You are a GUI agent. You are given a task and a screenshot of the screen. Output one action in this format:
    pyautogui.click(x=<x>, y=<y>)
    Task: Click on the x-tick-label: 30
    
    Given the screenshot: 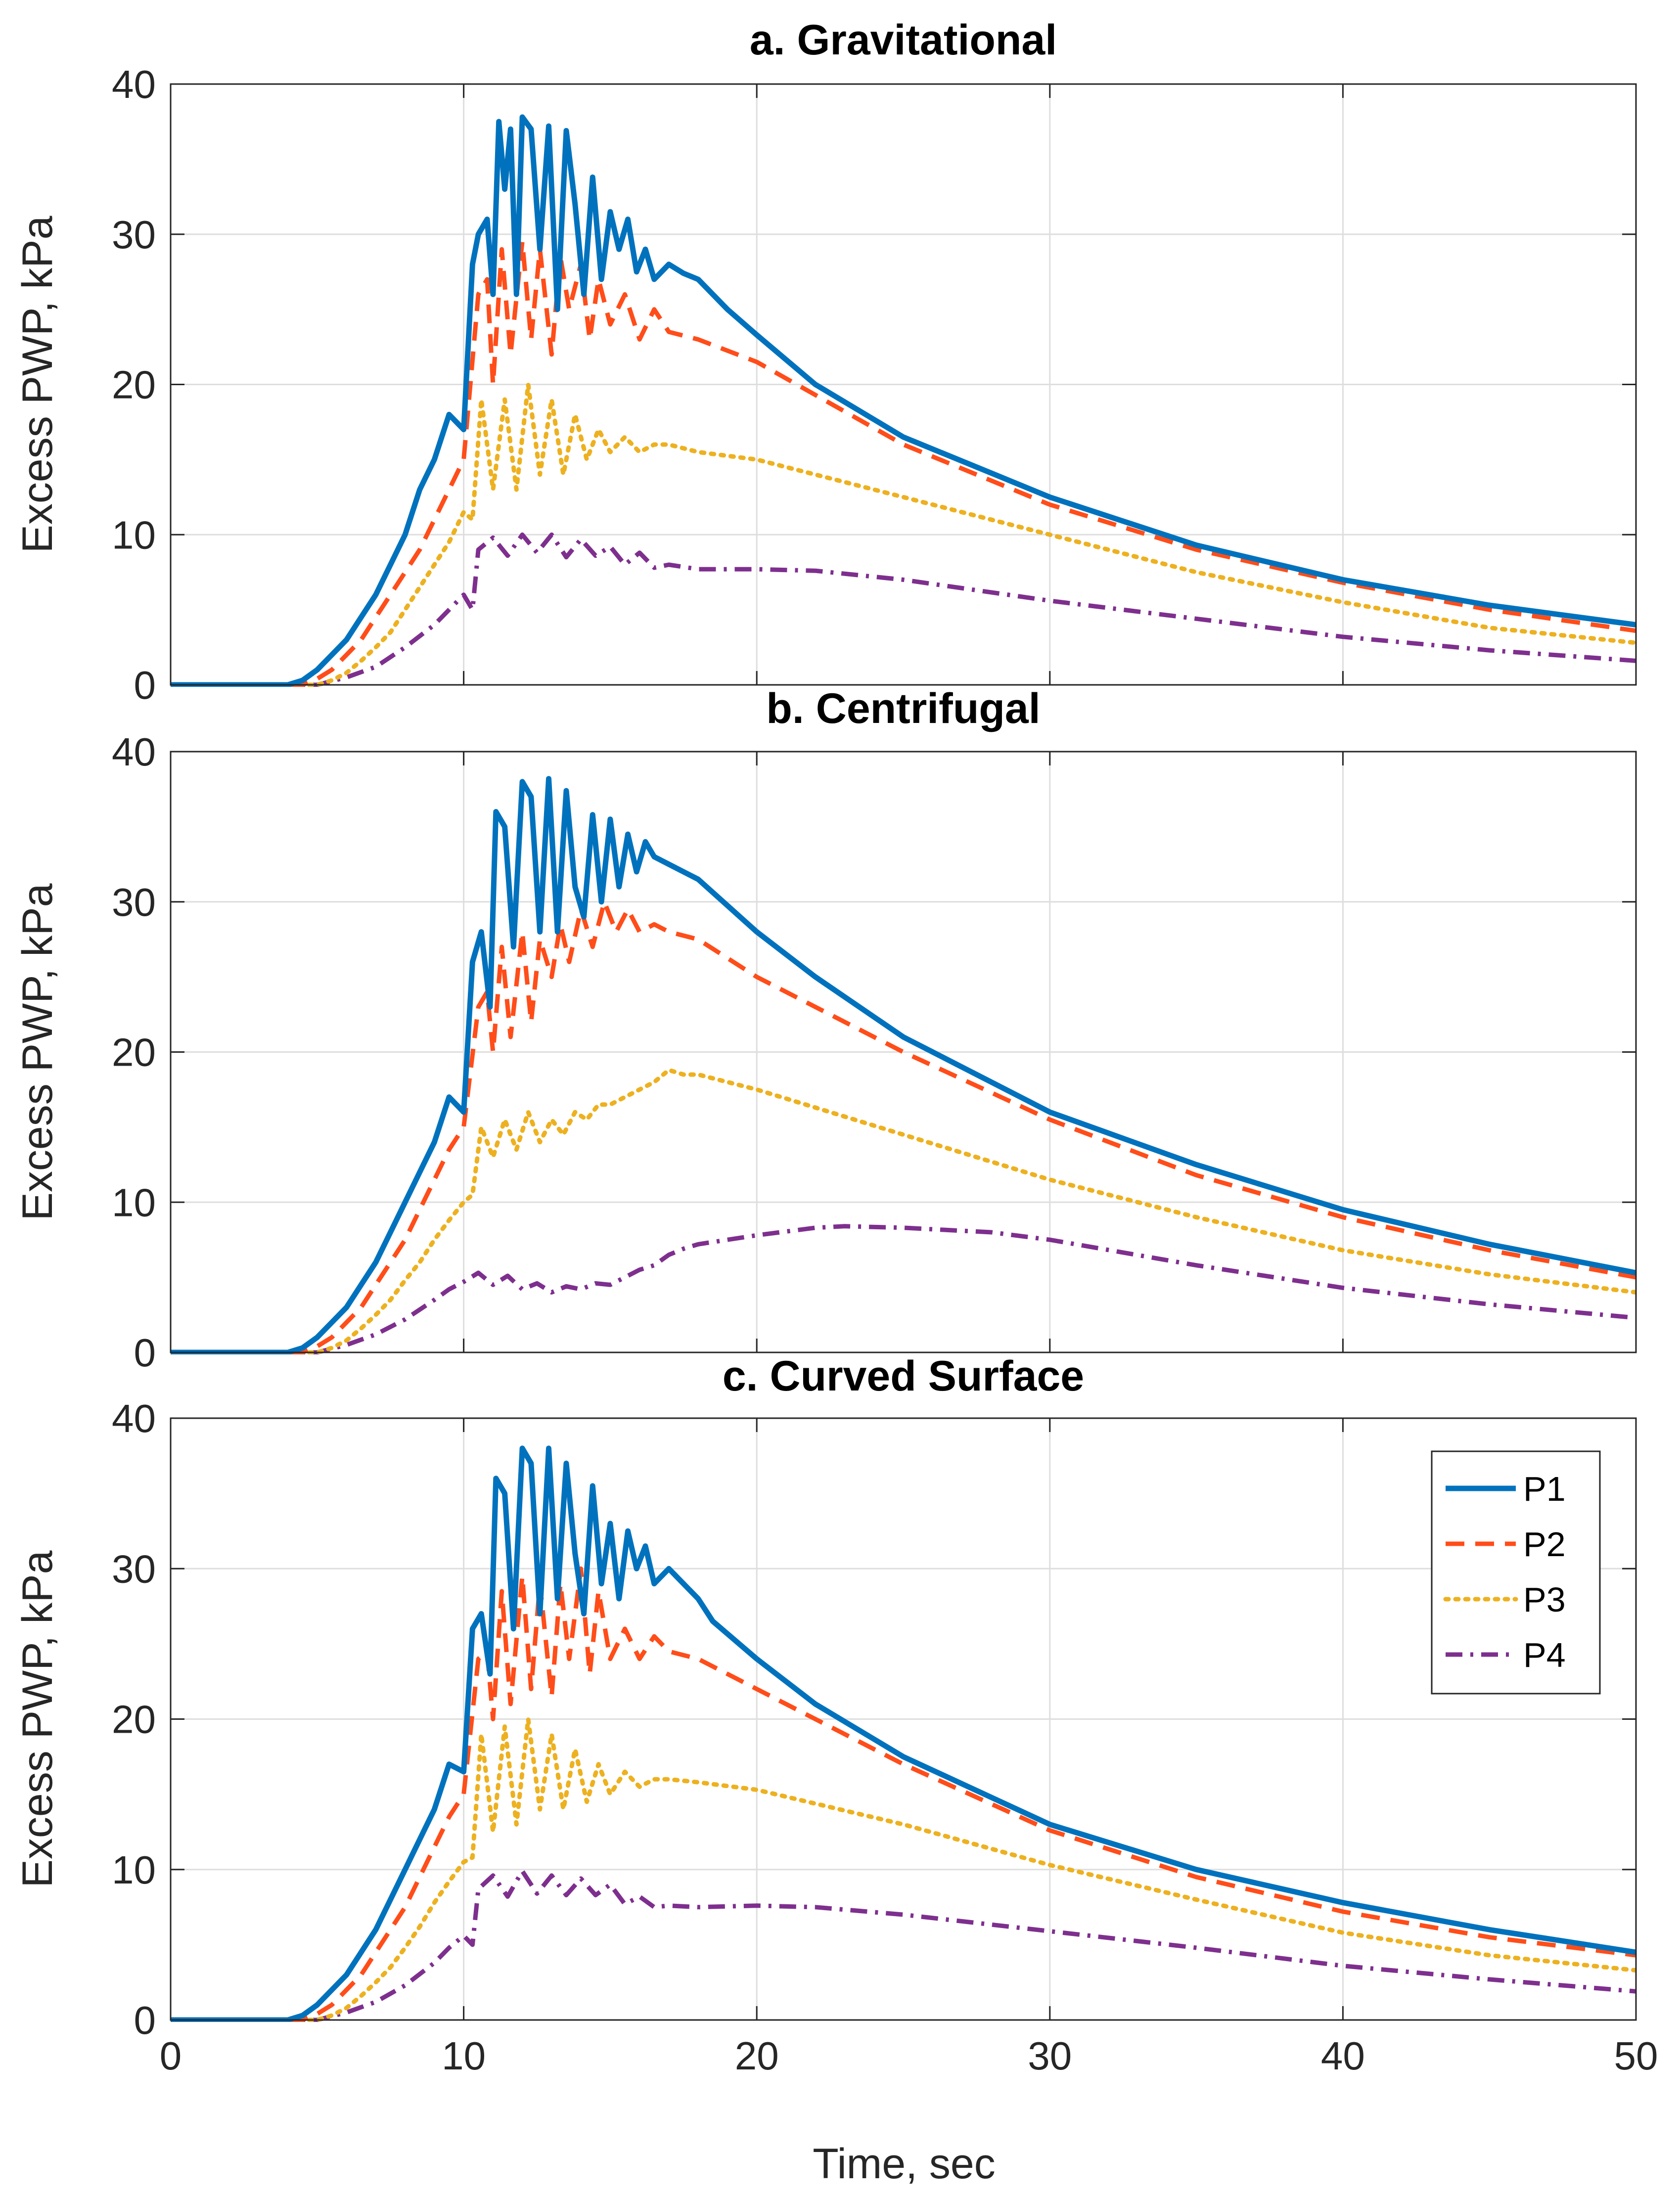 What is the action you would take?
    pyautogui.click(x=1050, y=2056)
    